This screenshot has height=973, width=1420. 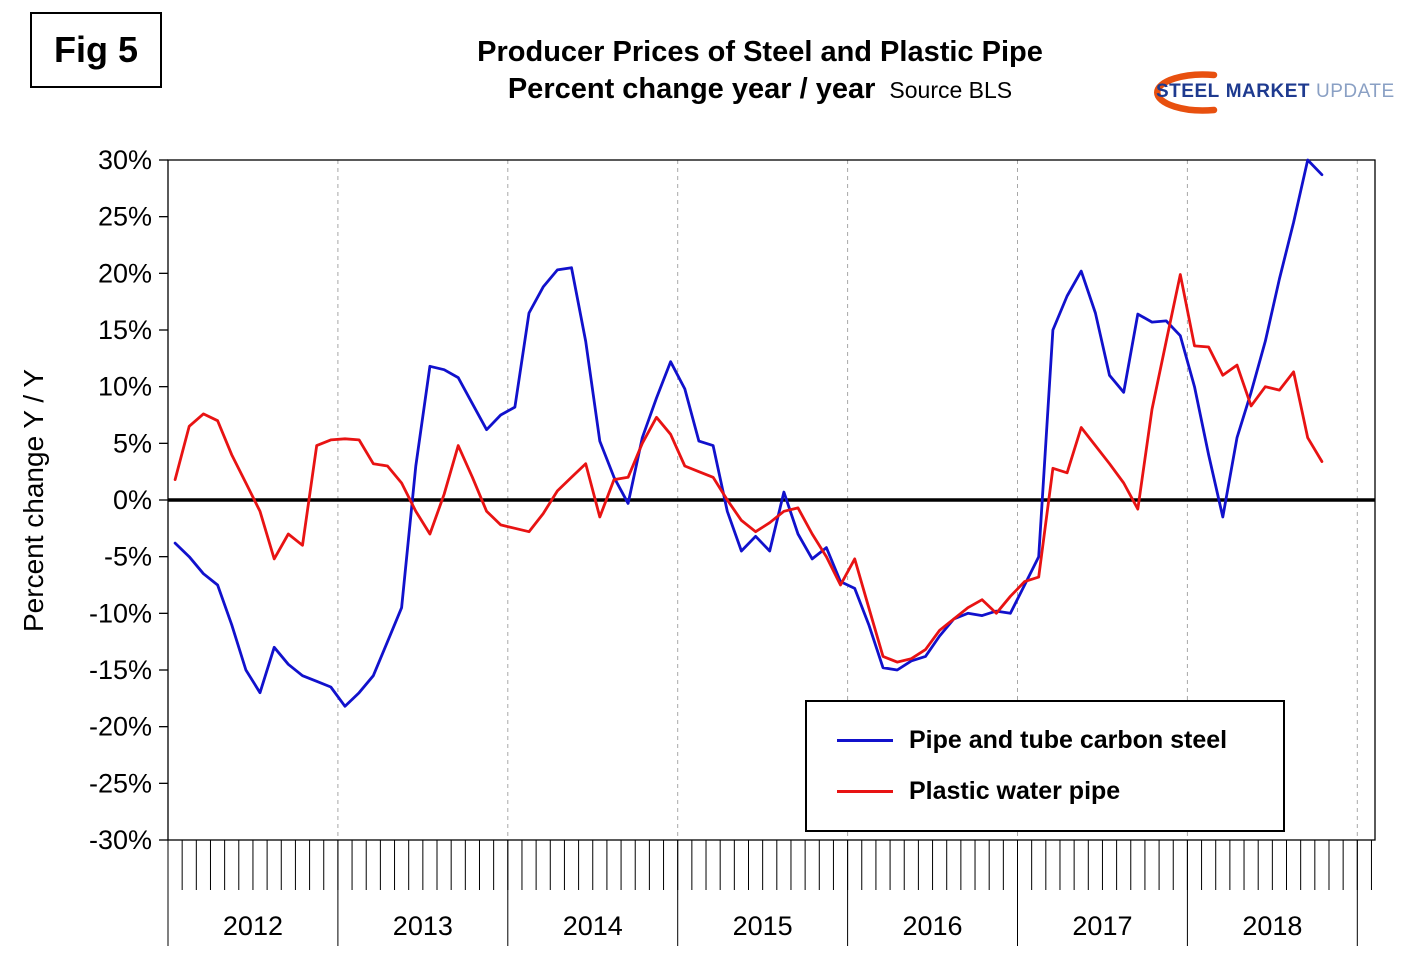 What do you see at coordinates (125, 330) in the screenshot?
I see `svg-text: 15%` at bounding box center [125, 330].